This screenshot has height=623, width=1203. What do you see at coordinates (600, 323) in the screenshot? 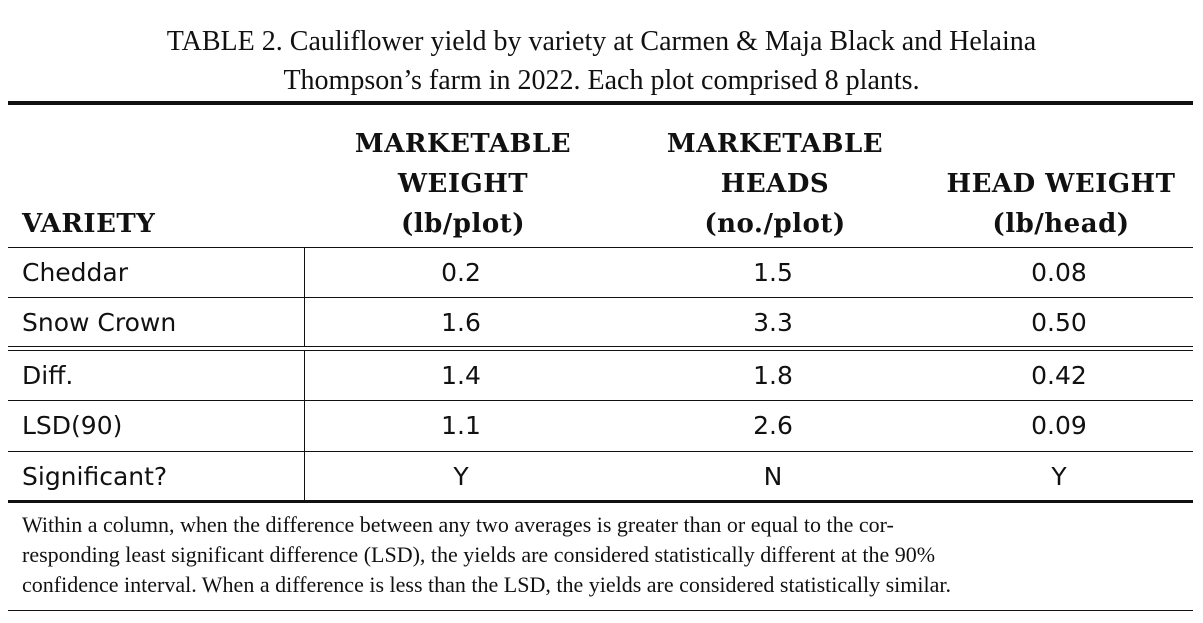
I see `table-row: Snow Crown 1.6 3.3 0.50` at bounding box center [600, 323].